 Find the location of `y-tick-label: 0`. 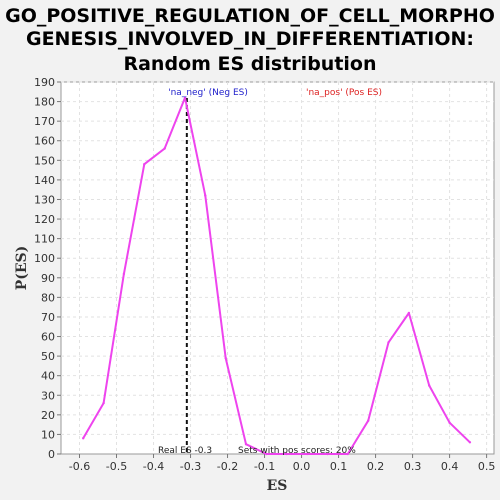

y-tick-label: 0 is located at coordinates (51, 454).